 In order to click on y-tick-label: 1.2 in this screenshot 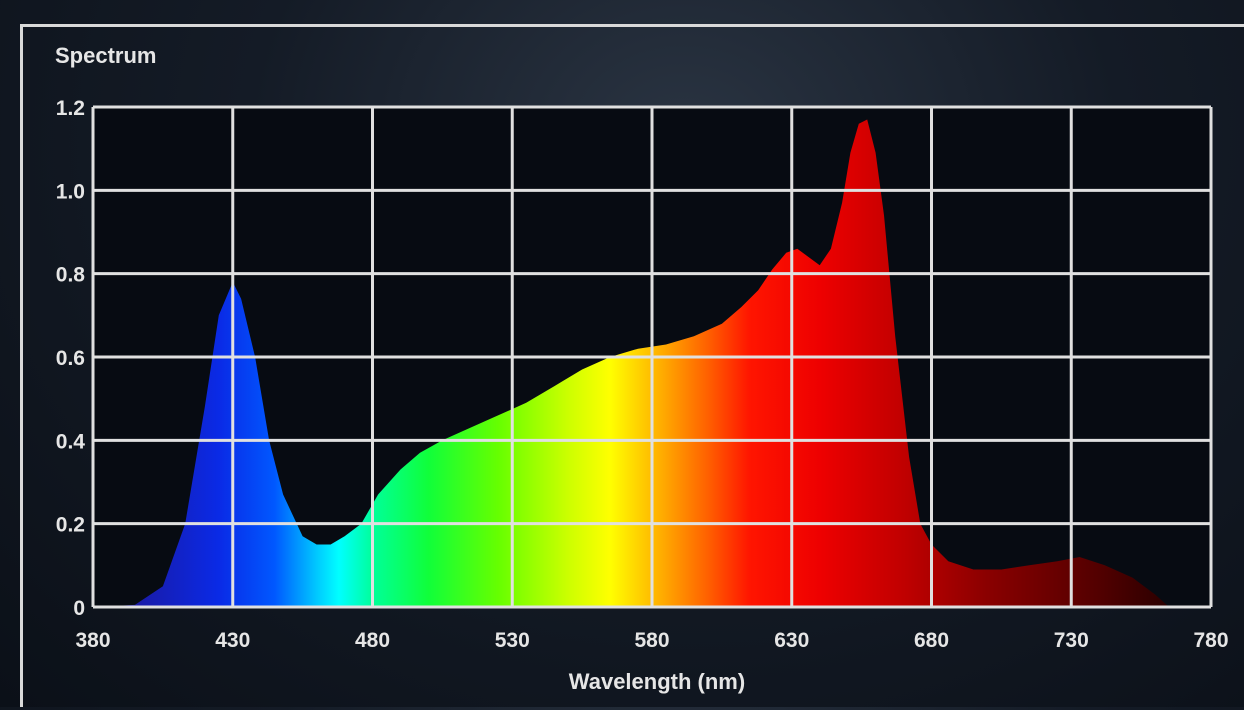, I will do `click(70, 108)`.